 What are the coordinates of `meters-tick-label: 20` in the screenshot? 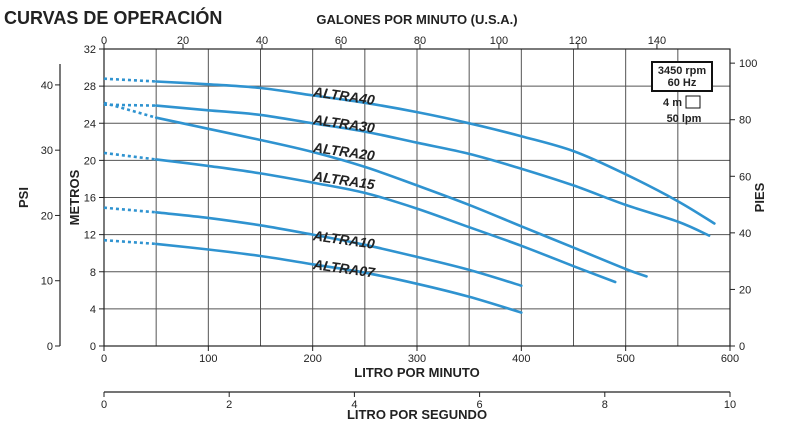 It's located at (90, 161).